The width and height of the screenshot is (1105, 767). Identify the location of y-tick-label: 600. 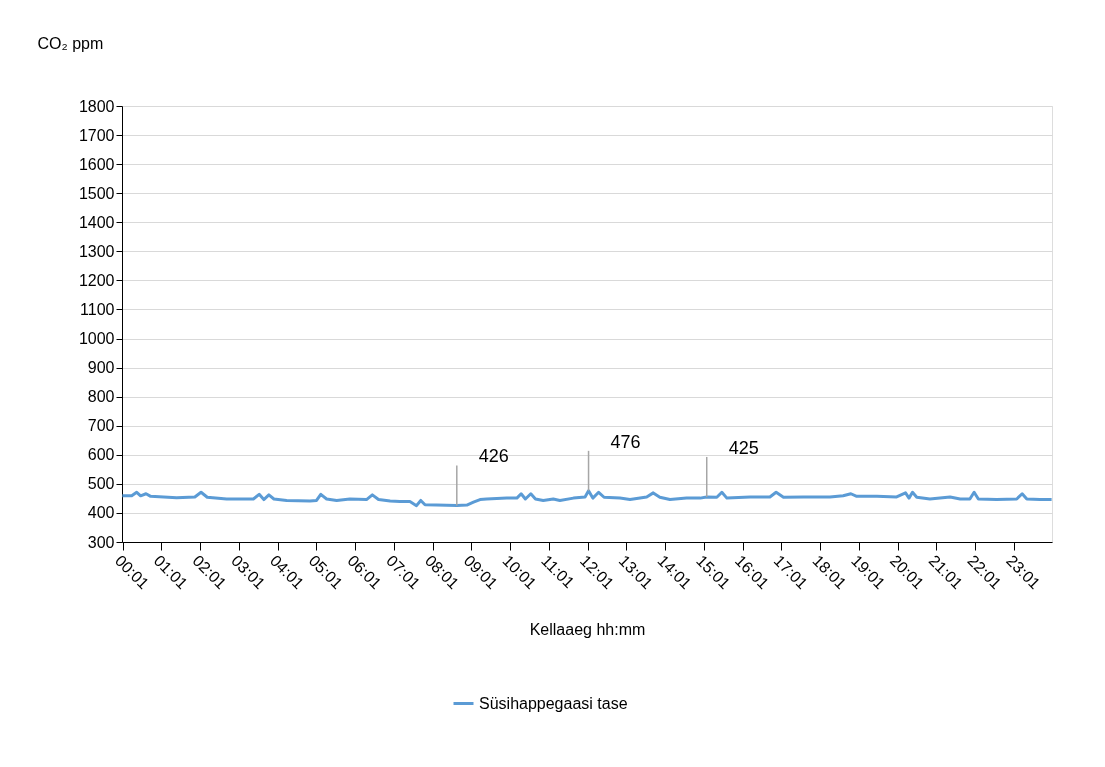
(101, 455).